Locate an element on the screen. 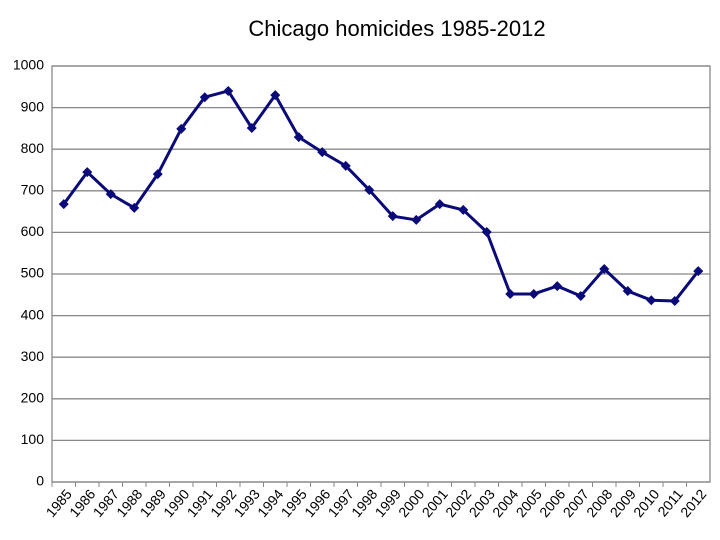  x-tick-label: 2010 is located at coordinates (646, 503).